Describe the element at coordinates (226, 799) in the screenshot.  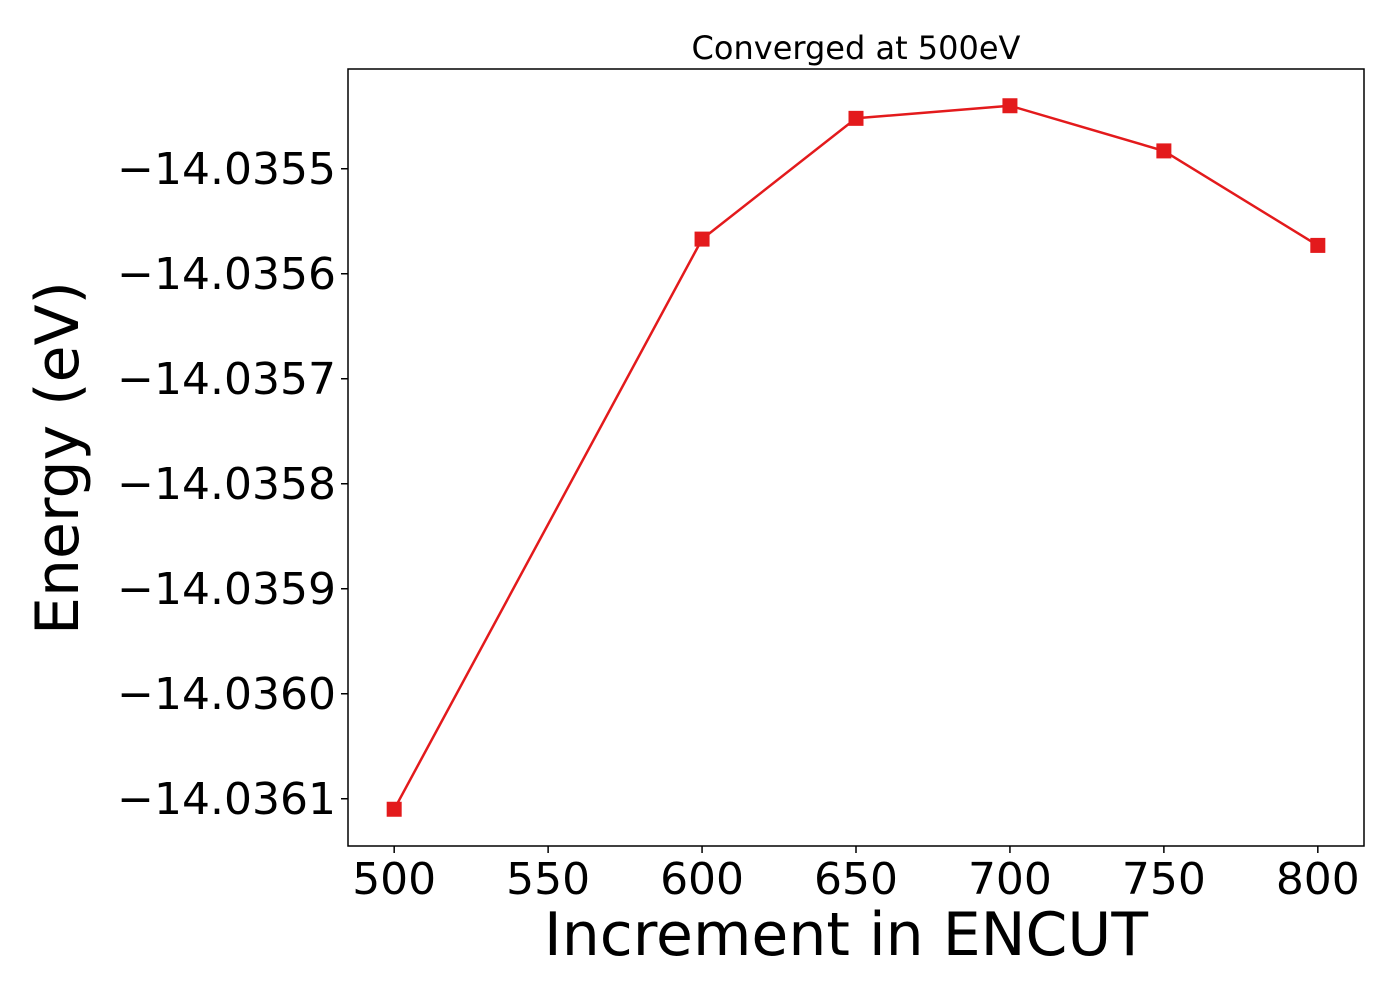
I see `y-tick-label: −14.0361` at that location.